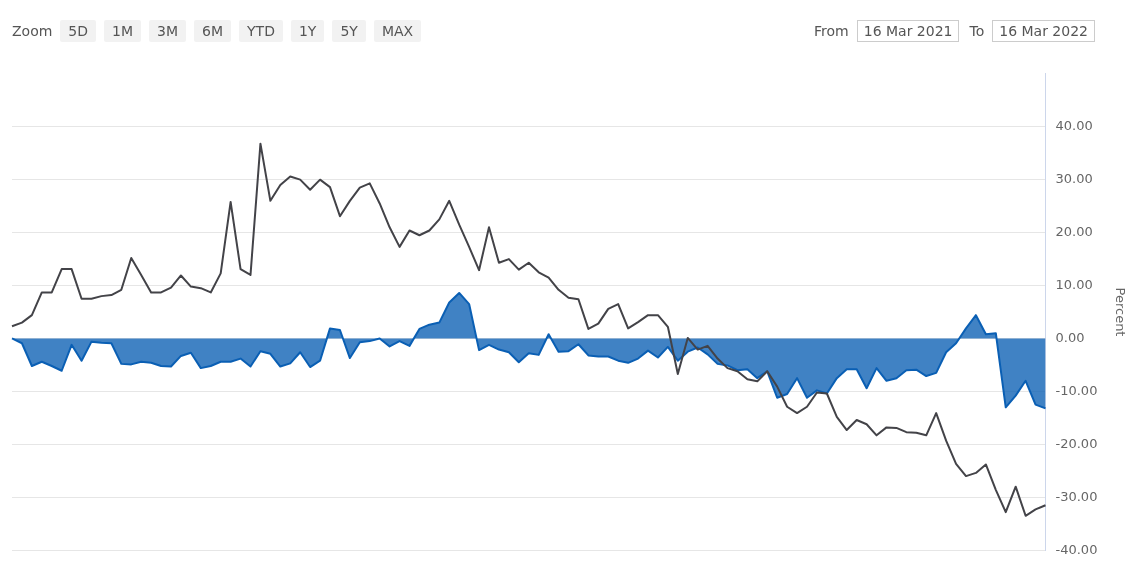 The width and height of the screenshot is (1131, 568). Describe the element at coordinates (831, 31) in the screenshot. I see `text: From` at that location.